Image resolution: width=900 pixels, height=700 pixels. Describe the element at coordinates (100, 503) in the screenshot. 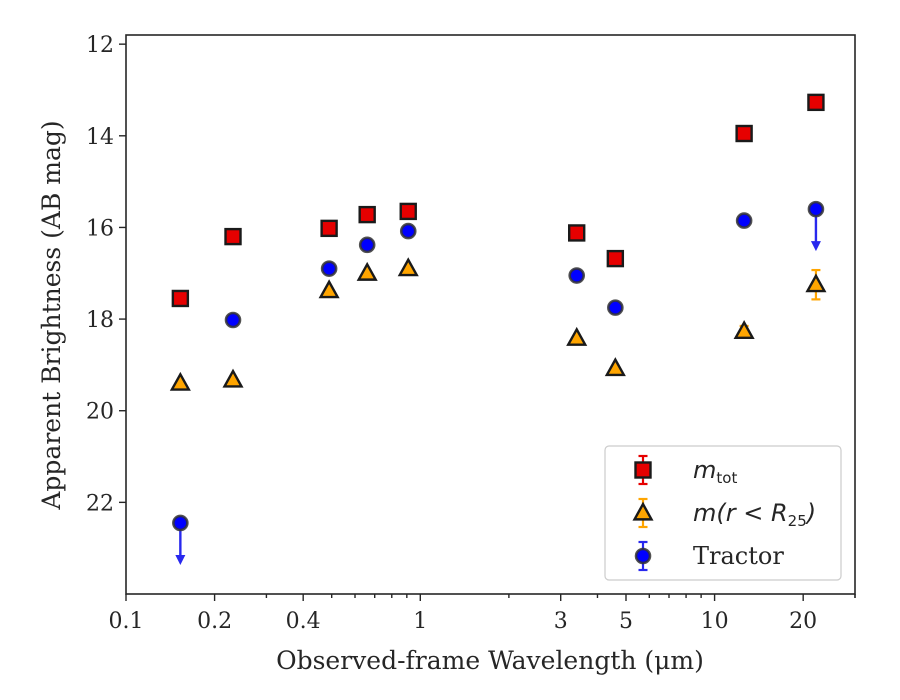

I see `y-tick-label: 22` at that location.